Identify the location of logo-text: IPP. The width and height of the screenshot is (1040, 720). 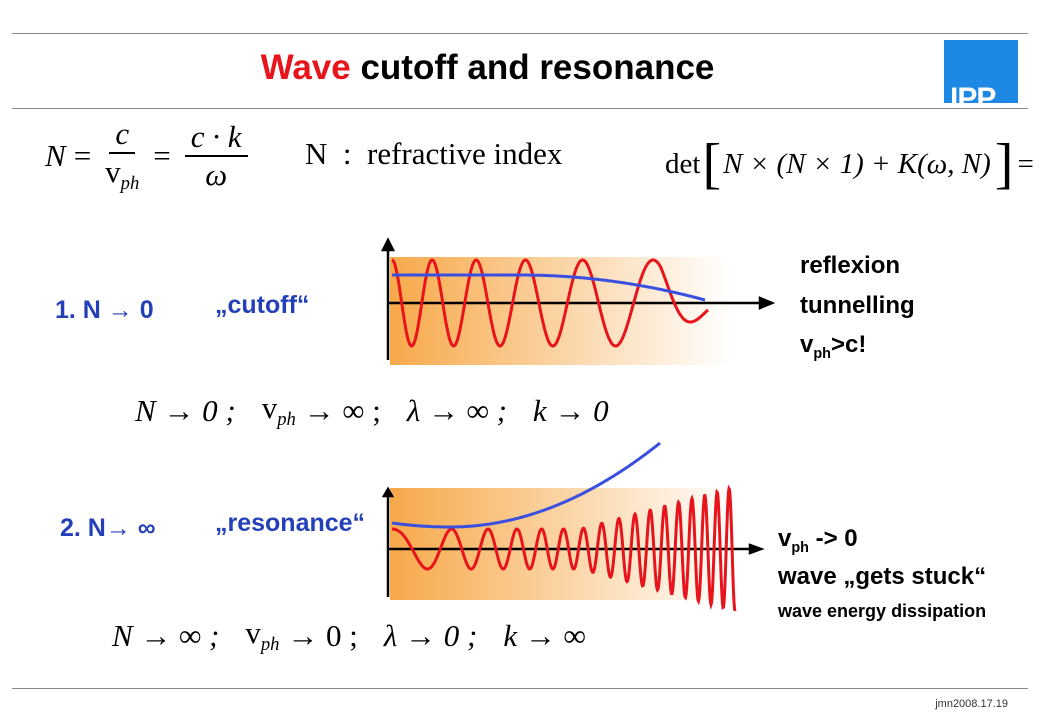
(973, 98).